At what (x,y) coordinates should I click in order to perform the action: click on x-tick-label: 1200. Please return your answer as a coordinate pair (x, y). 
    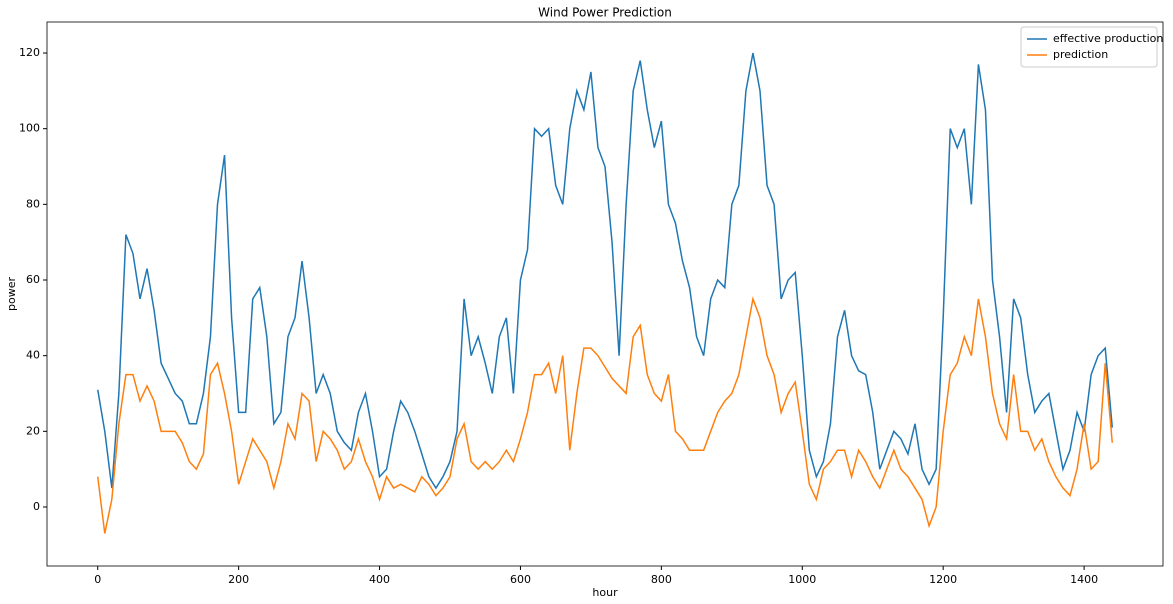
    Looking at the image, I should click on (943, 579).